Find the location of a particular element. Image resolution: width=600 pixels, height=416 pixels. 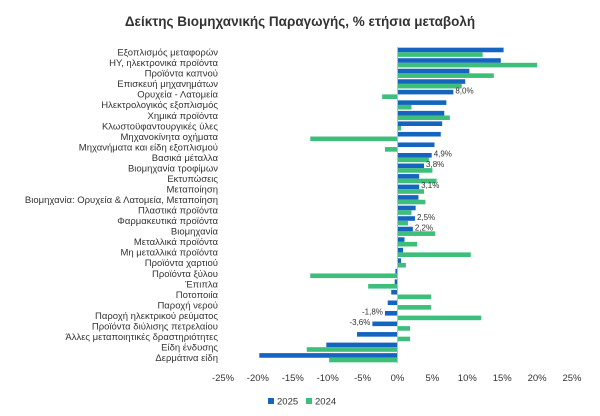

data-label: 3,1% is located at coordinates (430, 185).